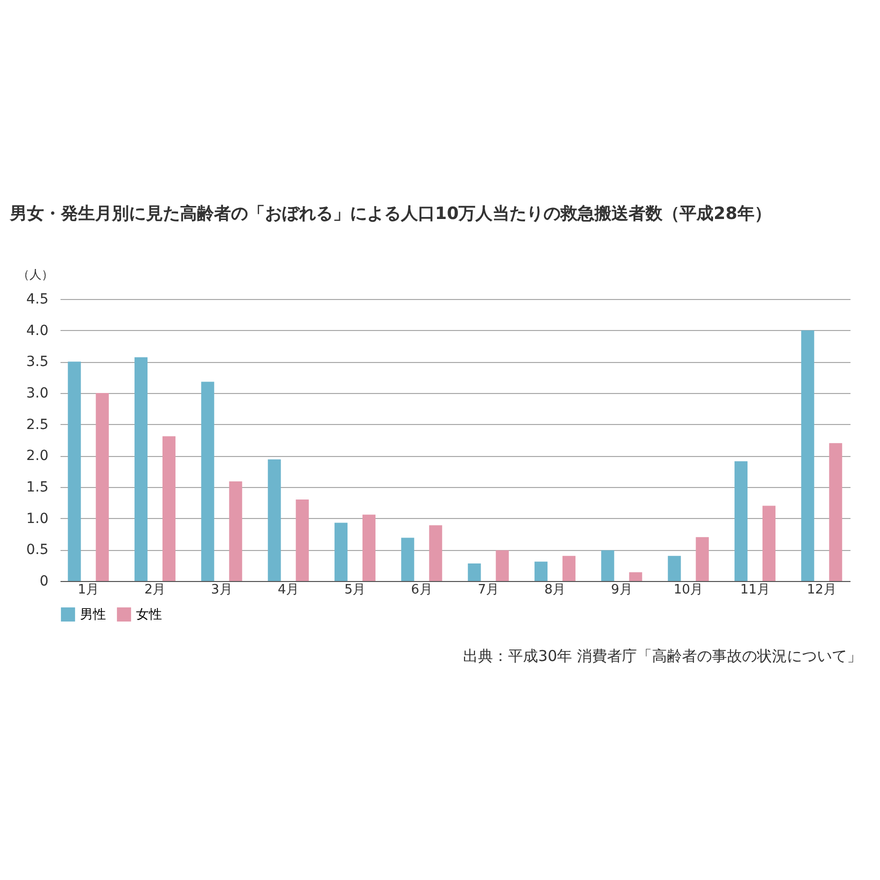 Image resolution: width=880 pixels, height=880 pixels. Describe the element at coordinates (149, 614) in the screenshot. I see `legend-label: 女性` at that location.